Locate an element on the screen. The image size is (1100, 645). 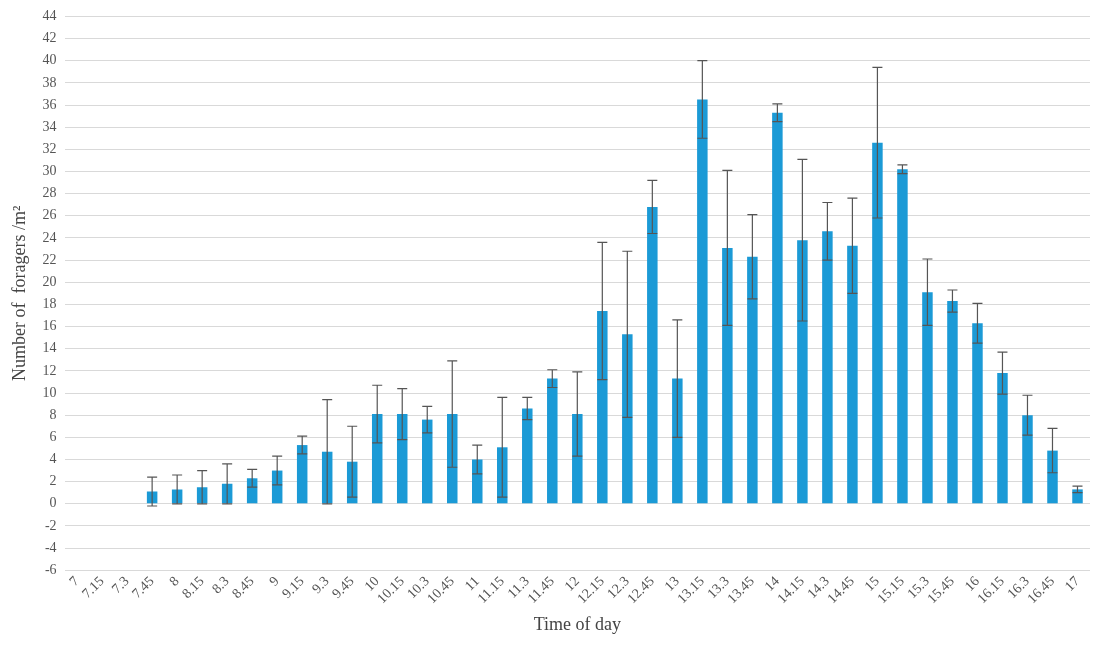
y-tick-label: 40 is located at coordinates (49, 60).